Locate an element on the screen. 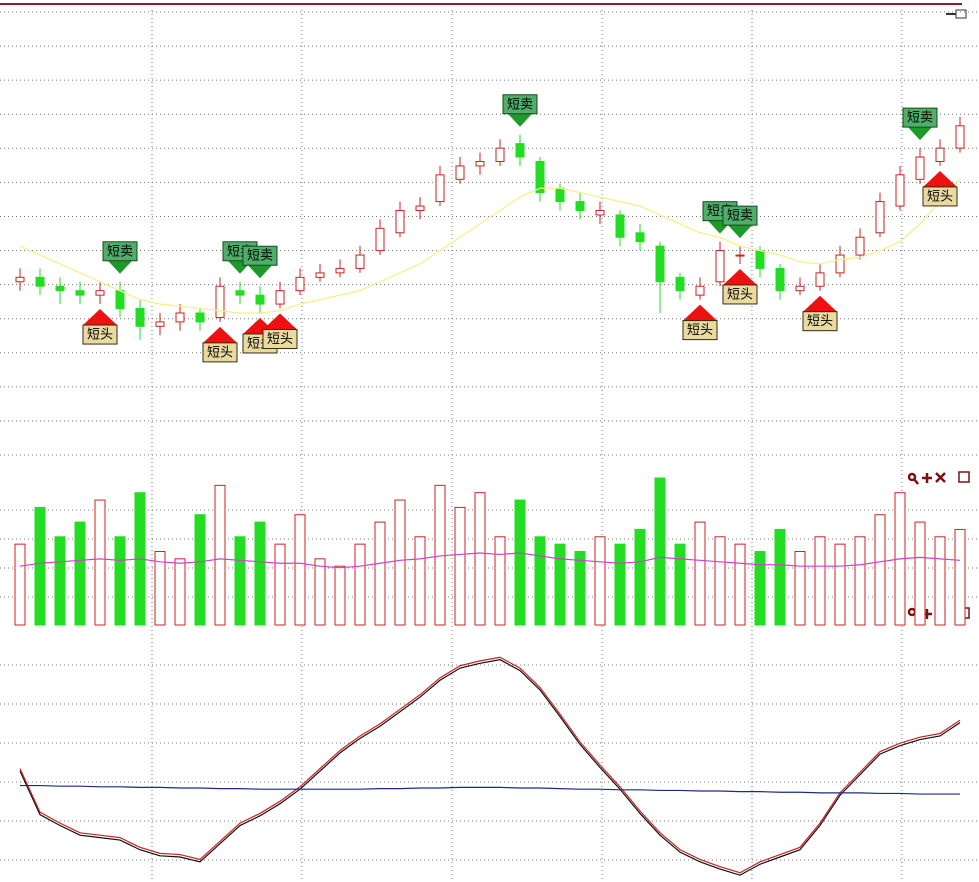 Image resolution: width=979 pixels, height=882 pixels. volume-average is located at coordinates (490, 560).